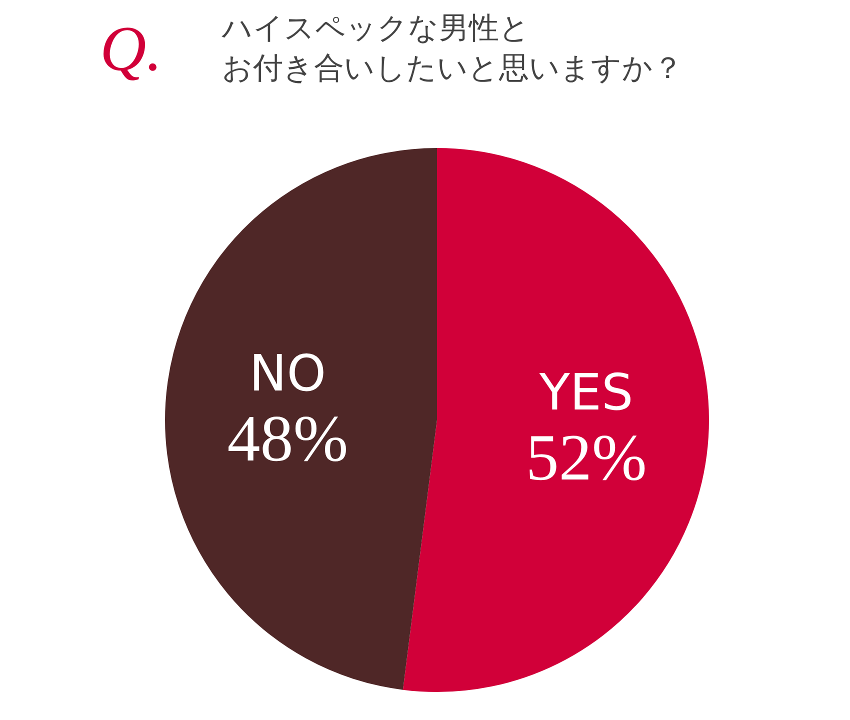 This screenshot has height=720, width=850. What do you see at coordinates (586, 392) in the screenshot?
I see `slice-label: YES` at bounding box center [586, 392].